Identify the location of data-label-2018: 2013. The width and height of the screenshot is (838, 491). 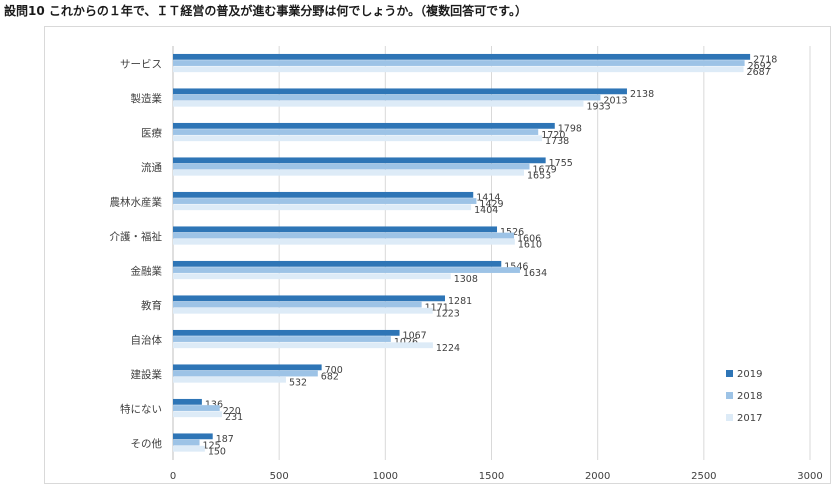
(615, 100).